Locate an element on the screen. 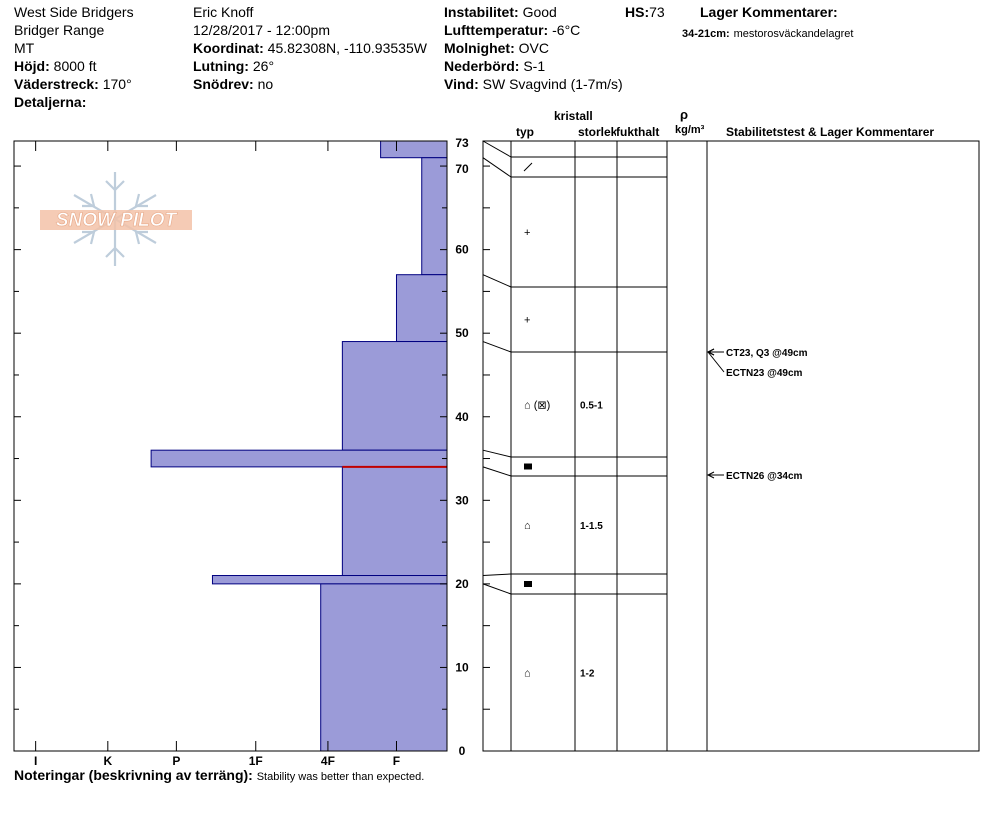 The width and height of the screenshot is (994, 840). depth-tick-label: 0 is located at coordinates (462, 751).